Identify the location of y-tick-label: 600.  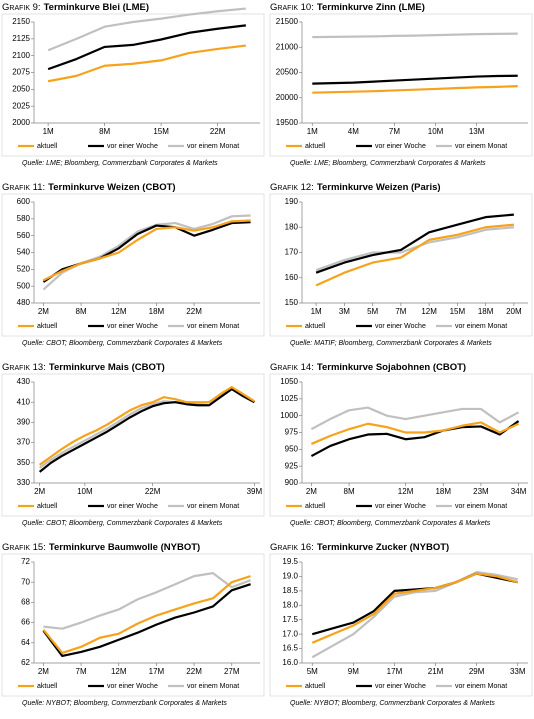
(24, 201).